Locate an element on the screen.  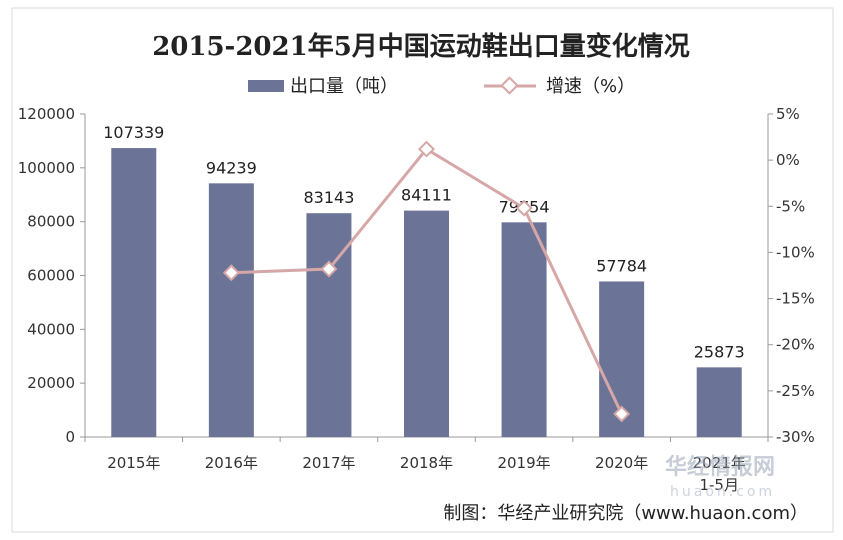
right-tick-label: 5% is located at coordinates (788, 114).